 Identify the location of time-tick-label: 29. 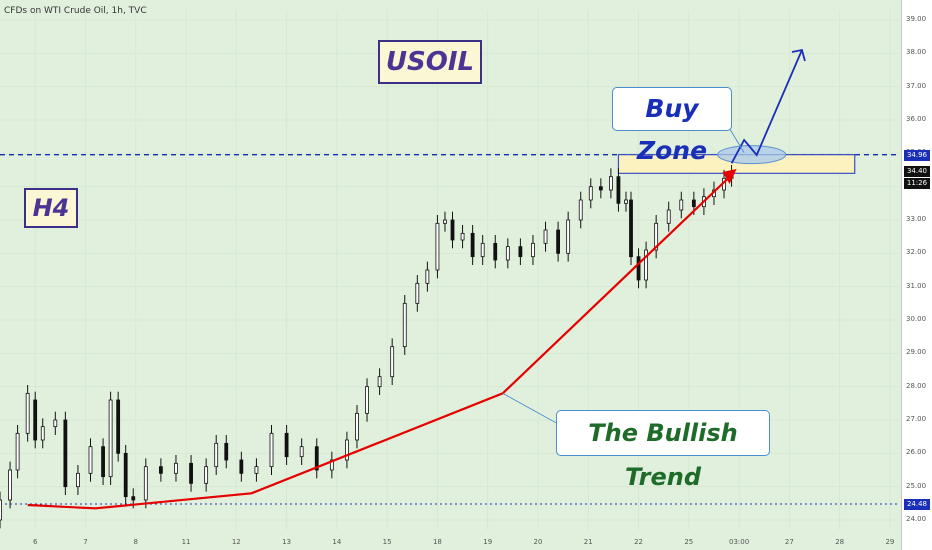
(890, 542).